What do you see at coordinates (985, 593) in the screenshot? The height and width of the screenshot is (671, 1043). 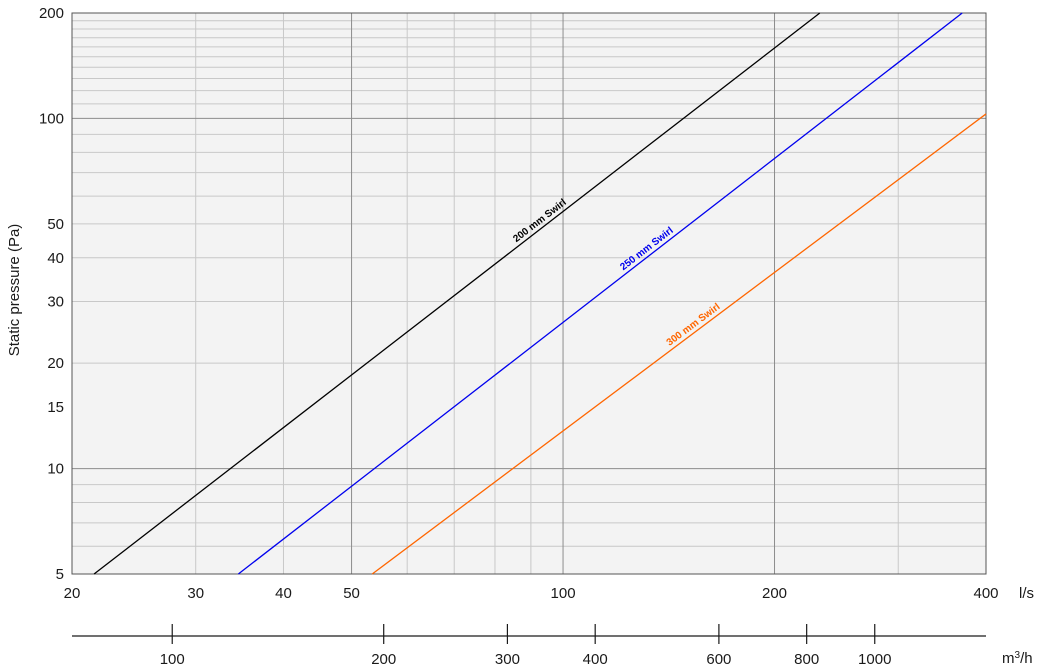 I see `x-tick-label: 400` at bounding box center [985, 593].